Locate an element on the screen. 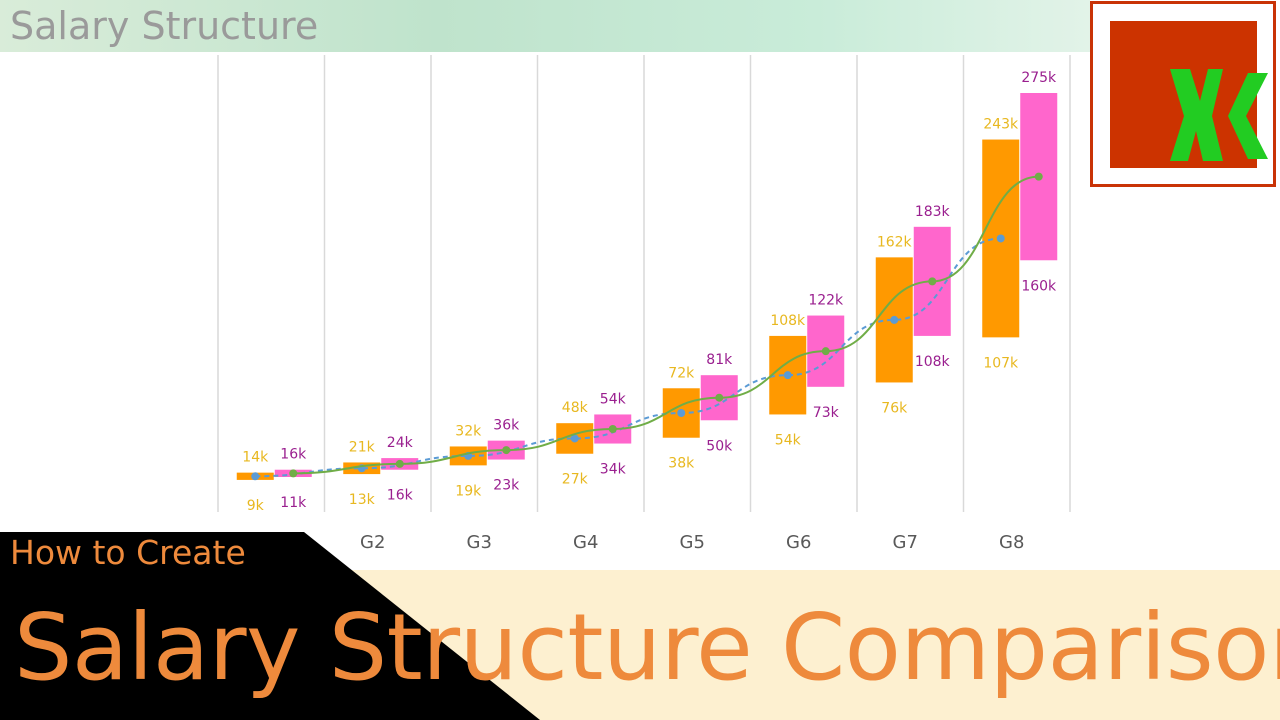 Image resolution: width=1280 pixels, height=720 pixels. banner-main-title: Salary Structure Comparison is located at coordinates (647, 647).